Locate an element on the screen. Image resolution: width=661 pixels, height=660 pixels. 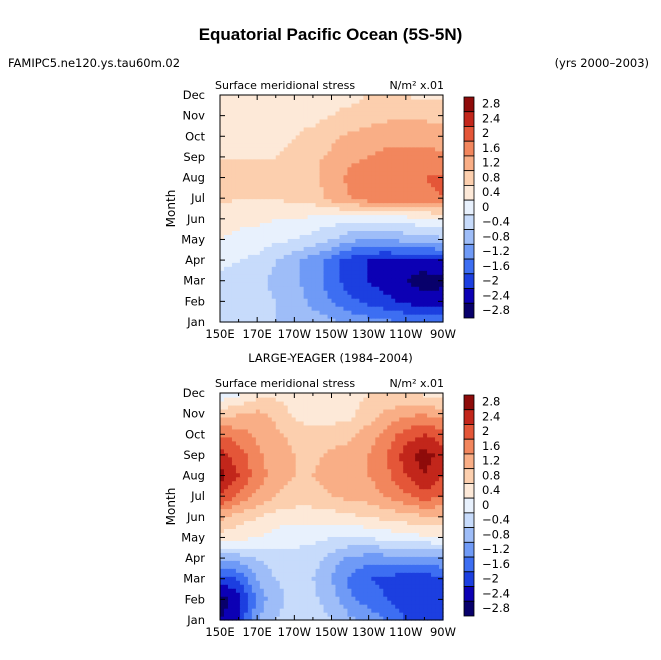
y-tick-label: Feb is located at coordinates (195, 301).